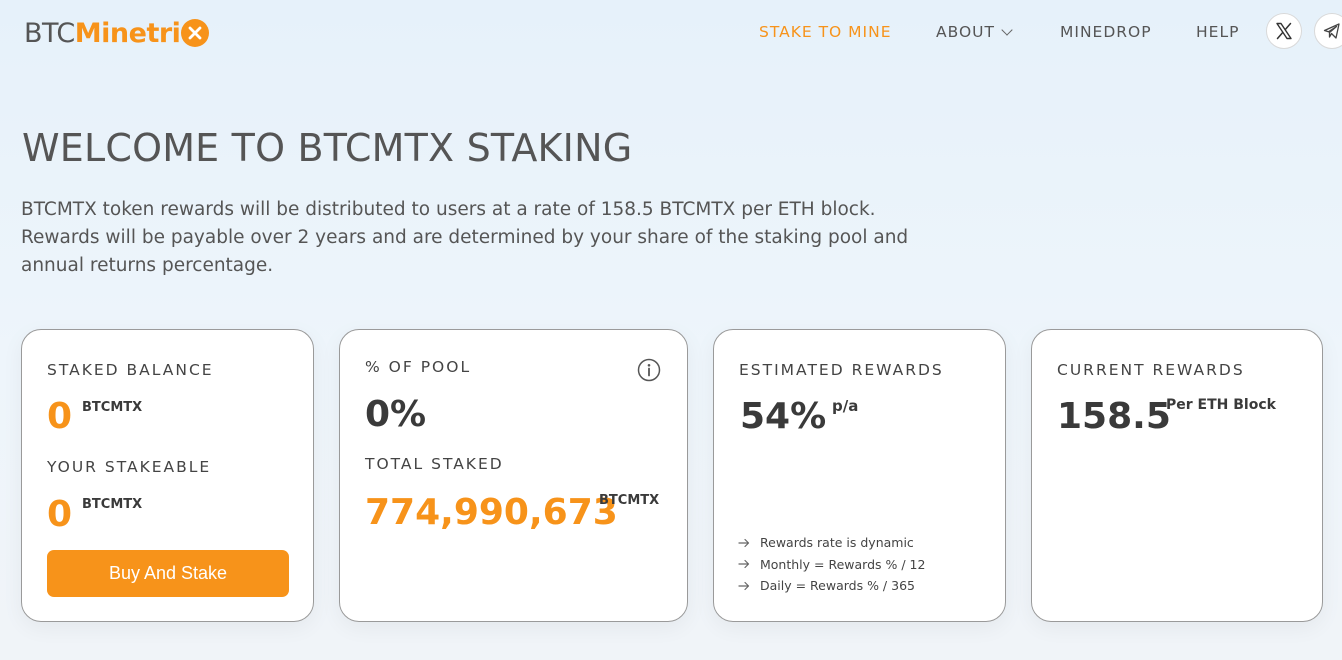 The image size is (1342, 660). I want to click on page-title: WELCOME TO BTCMTX STAKING, so click(327, 148).